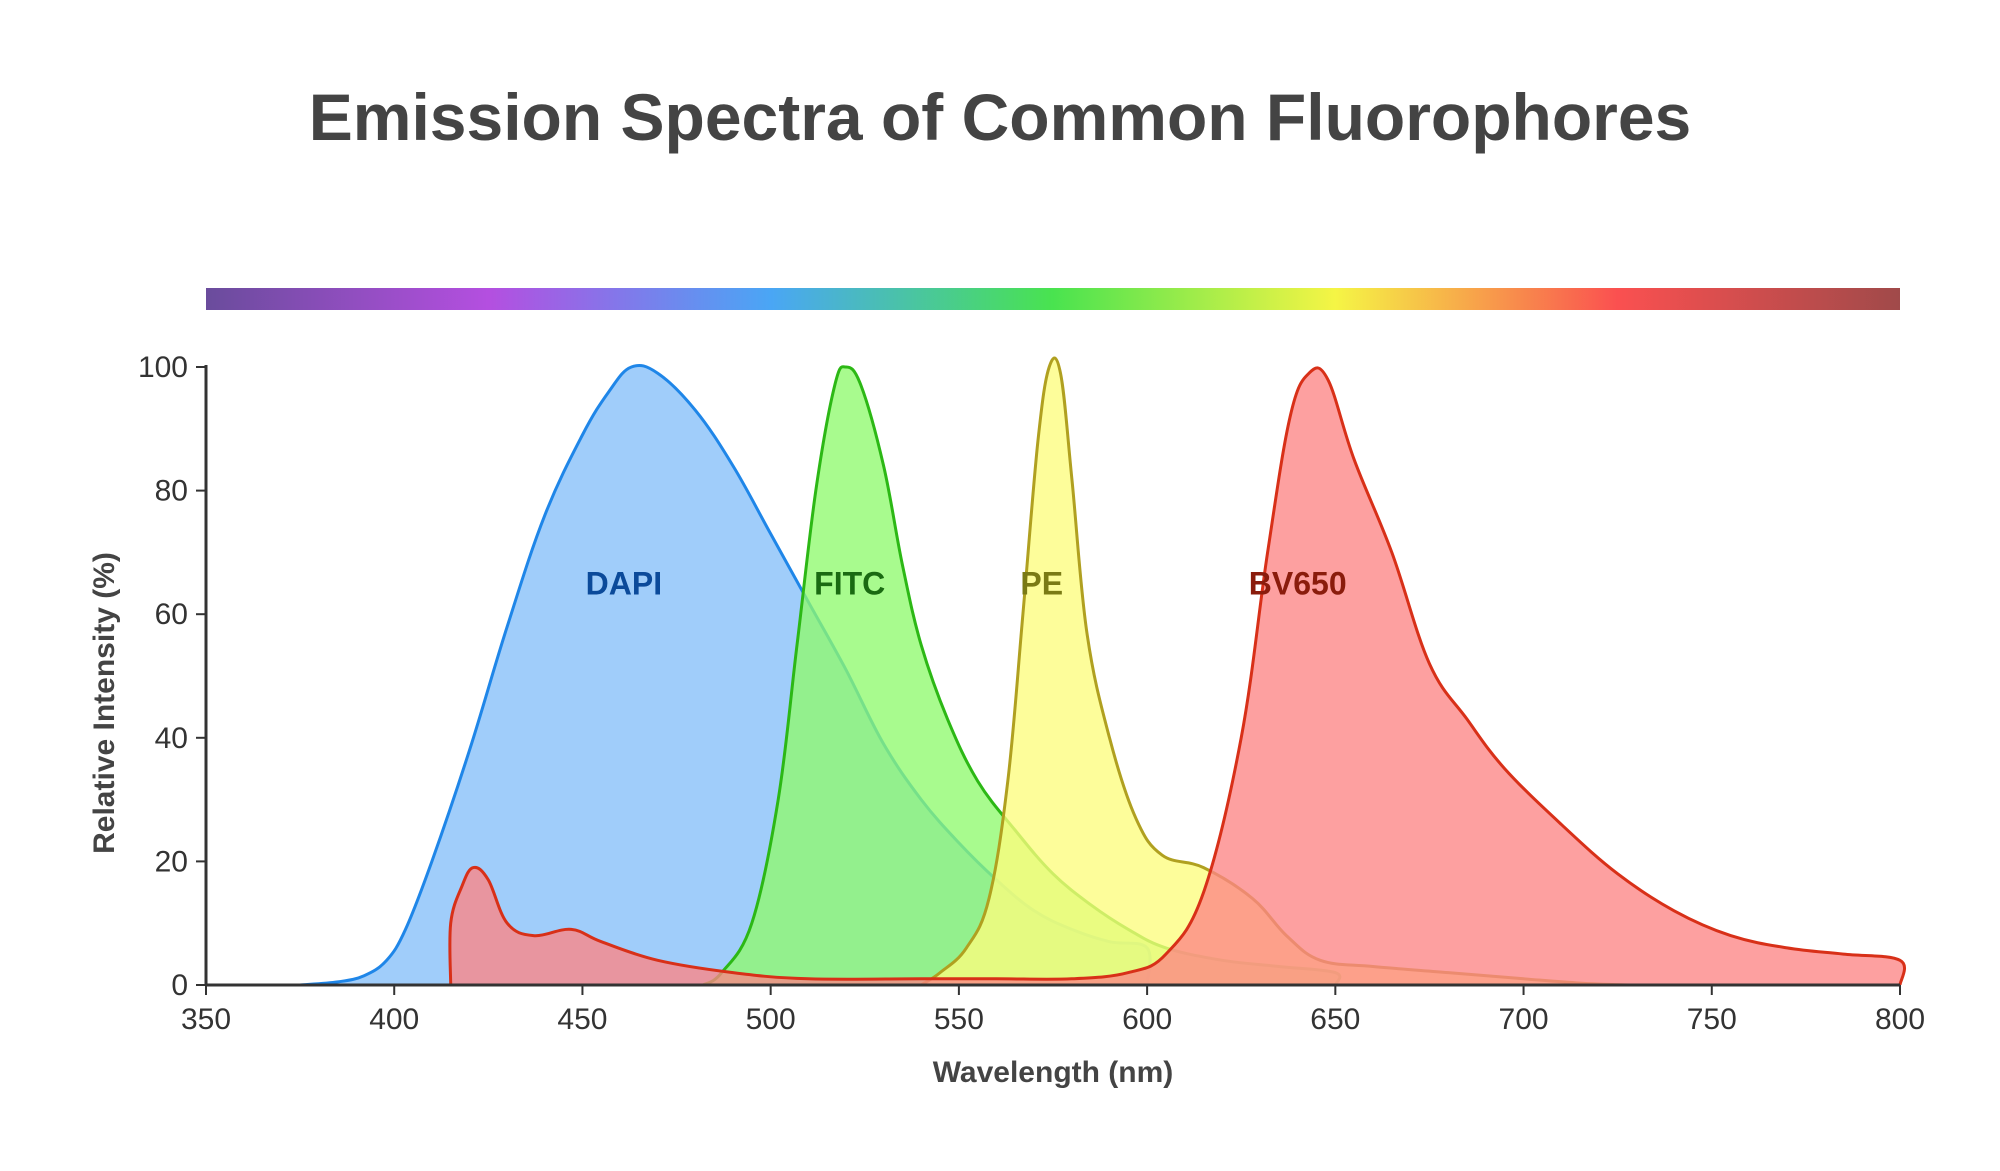 The height and width of the screenshot is (1171, 2000). What do you see at coordinates (104, 703) in the screenshot?
I see `y-axis-label: Relative Intensity (%)` at bounding box center [104, 703].